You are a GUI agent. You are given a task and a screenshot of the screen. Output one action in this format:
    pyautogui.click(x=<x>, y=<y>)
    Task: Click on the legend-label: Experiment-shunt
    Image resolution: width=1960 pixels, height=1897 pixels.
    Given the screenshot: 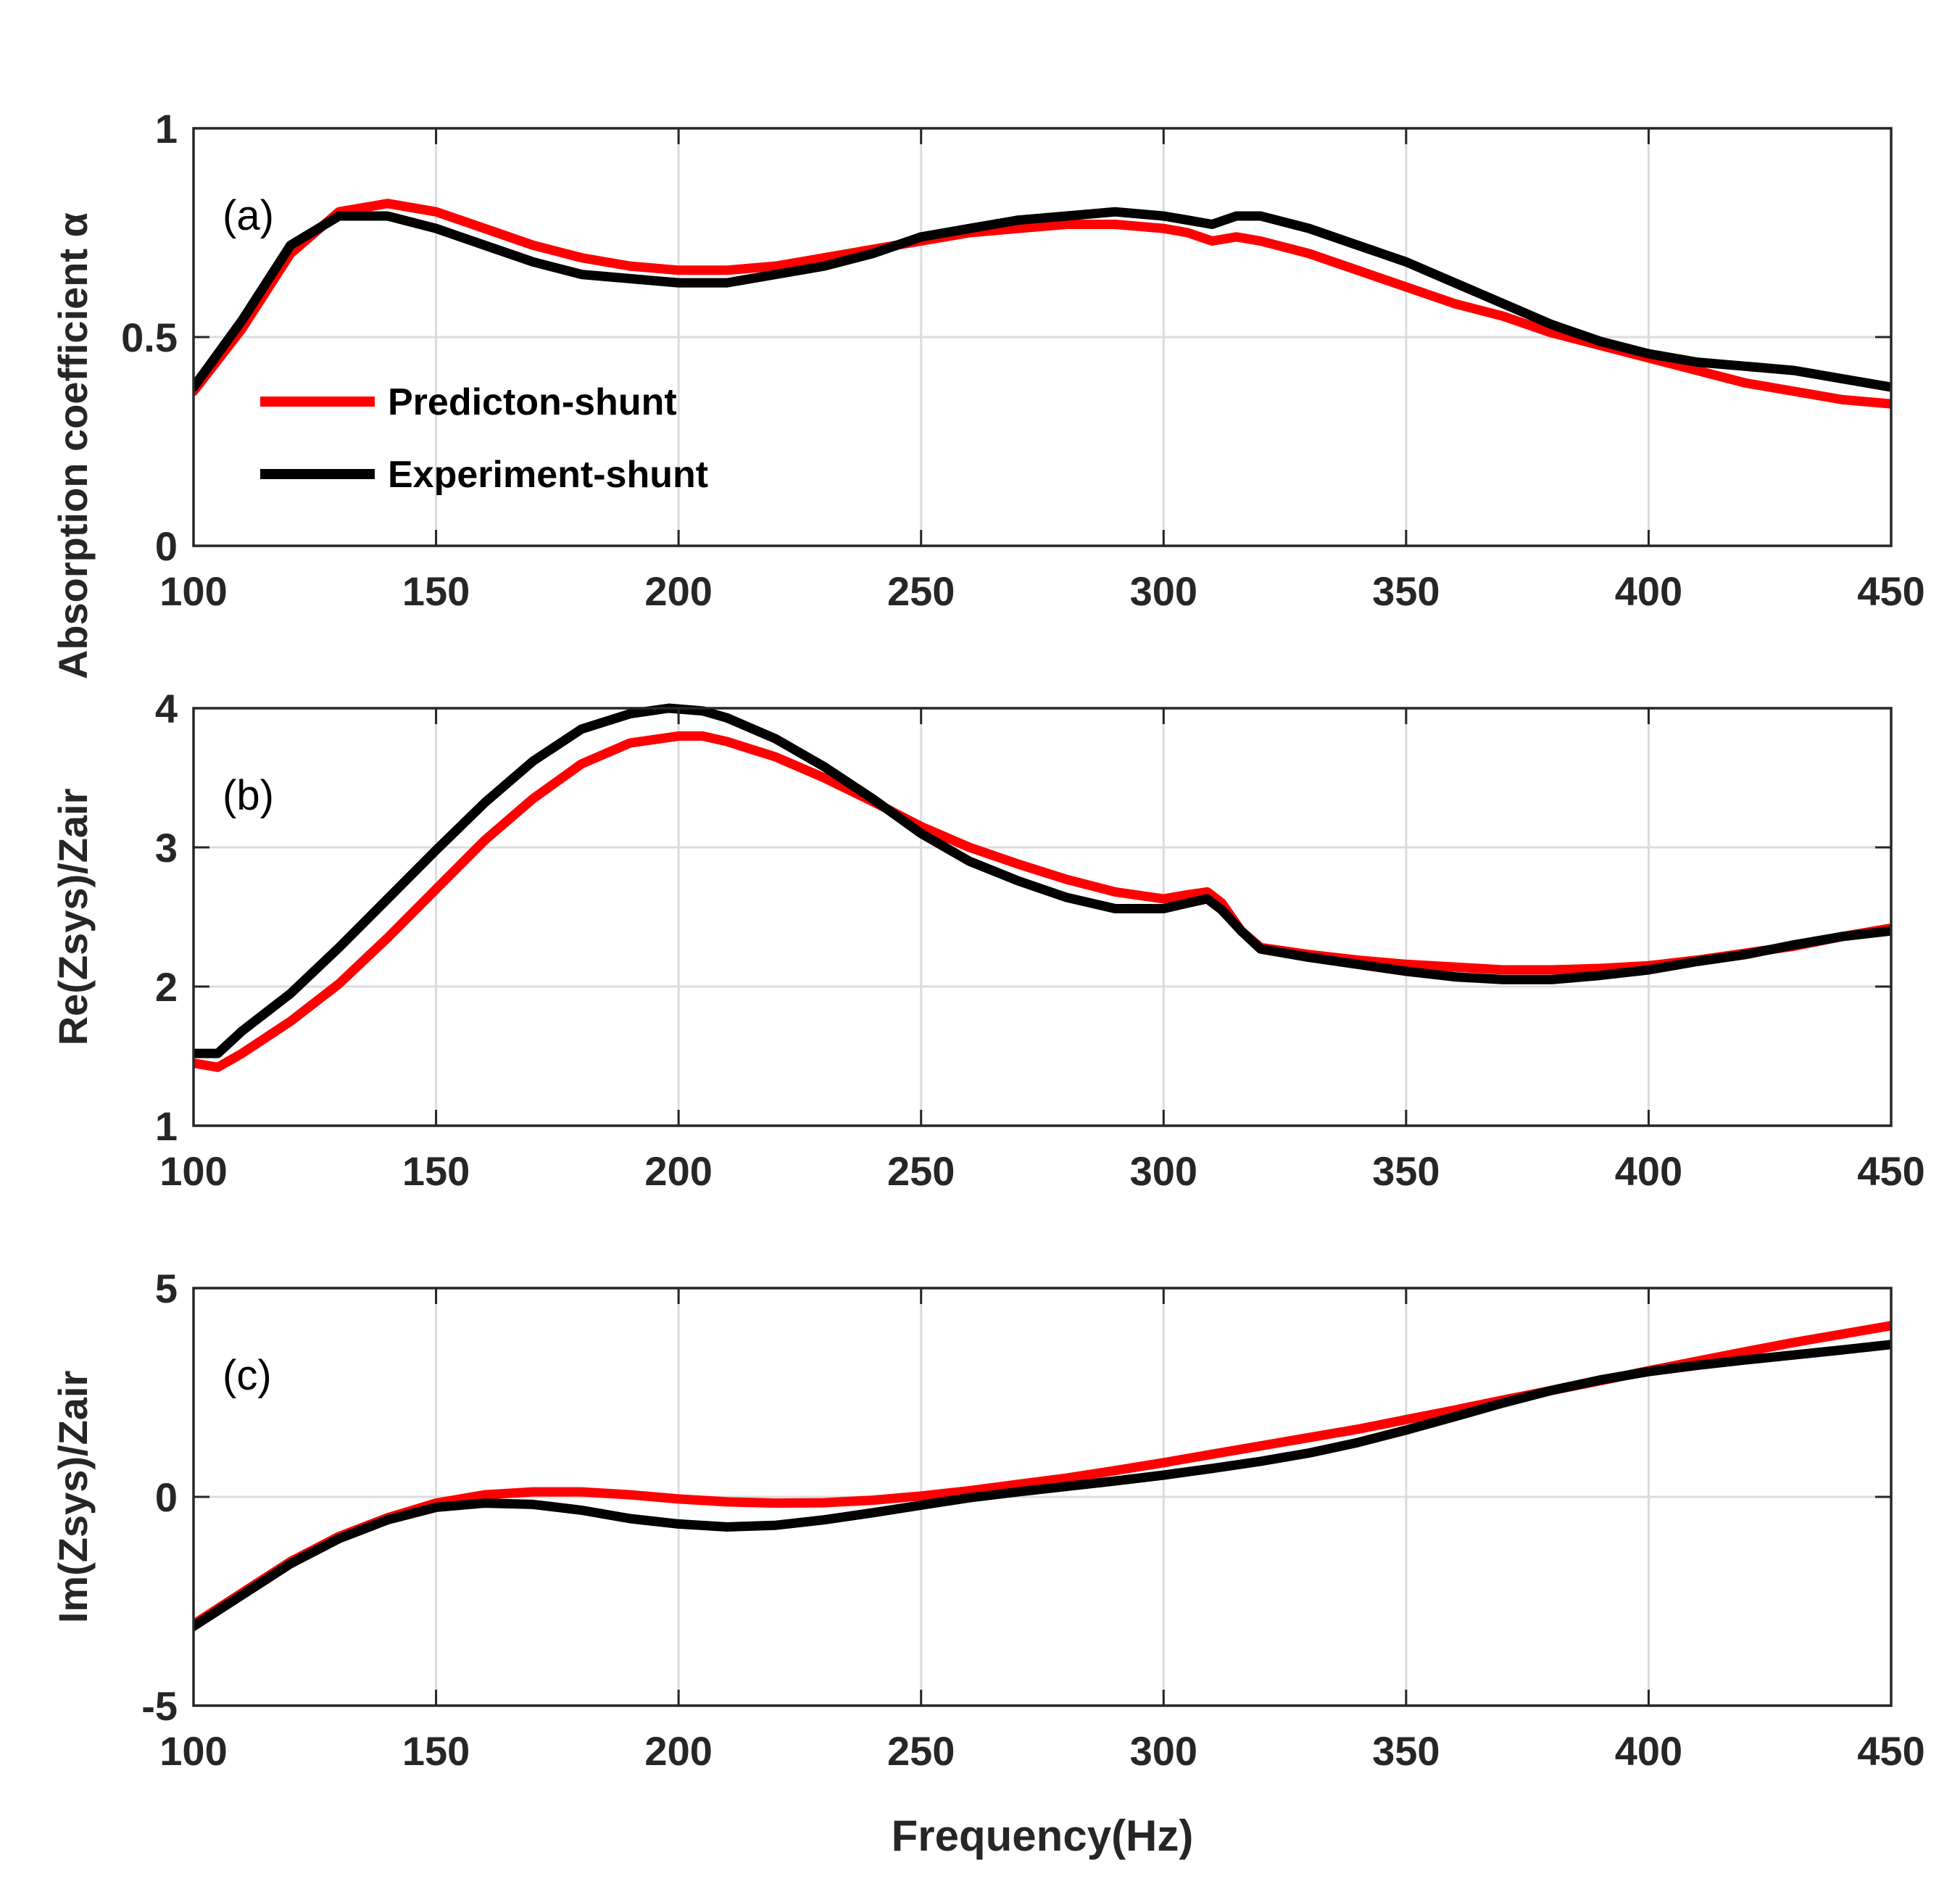 What is the action you would take?
    pyautogui.click(x=548, y=475)
    